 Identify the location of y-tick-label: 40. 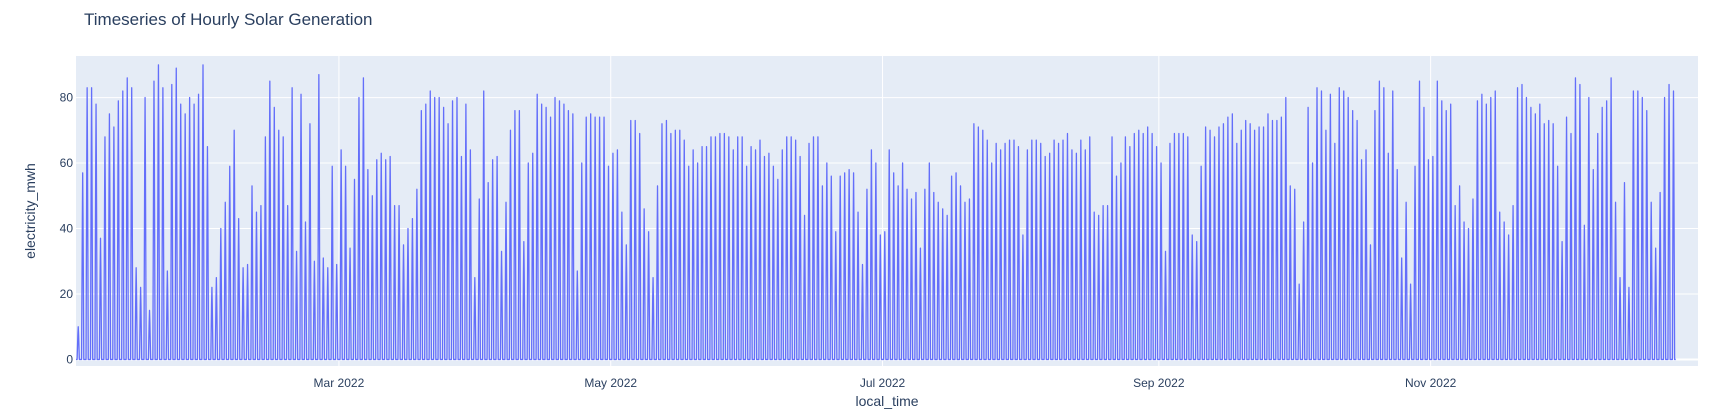
(67, 229).